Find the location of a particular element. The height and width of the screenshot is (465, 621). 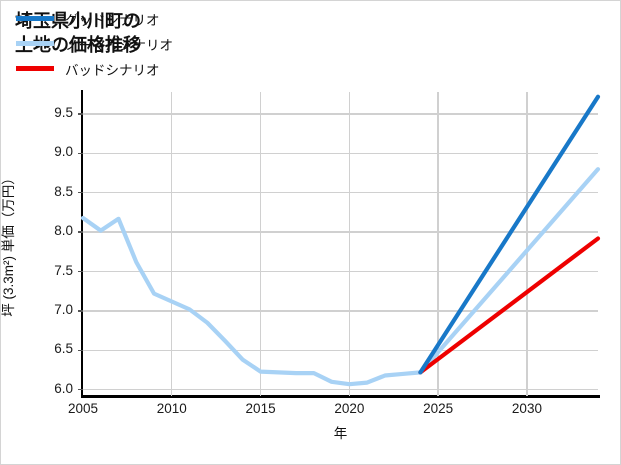

y-tick-label: 8.0 is located at coordinates (63, 231).